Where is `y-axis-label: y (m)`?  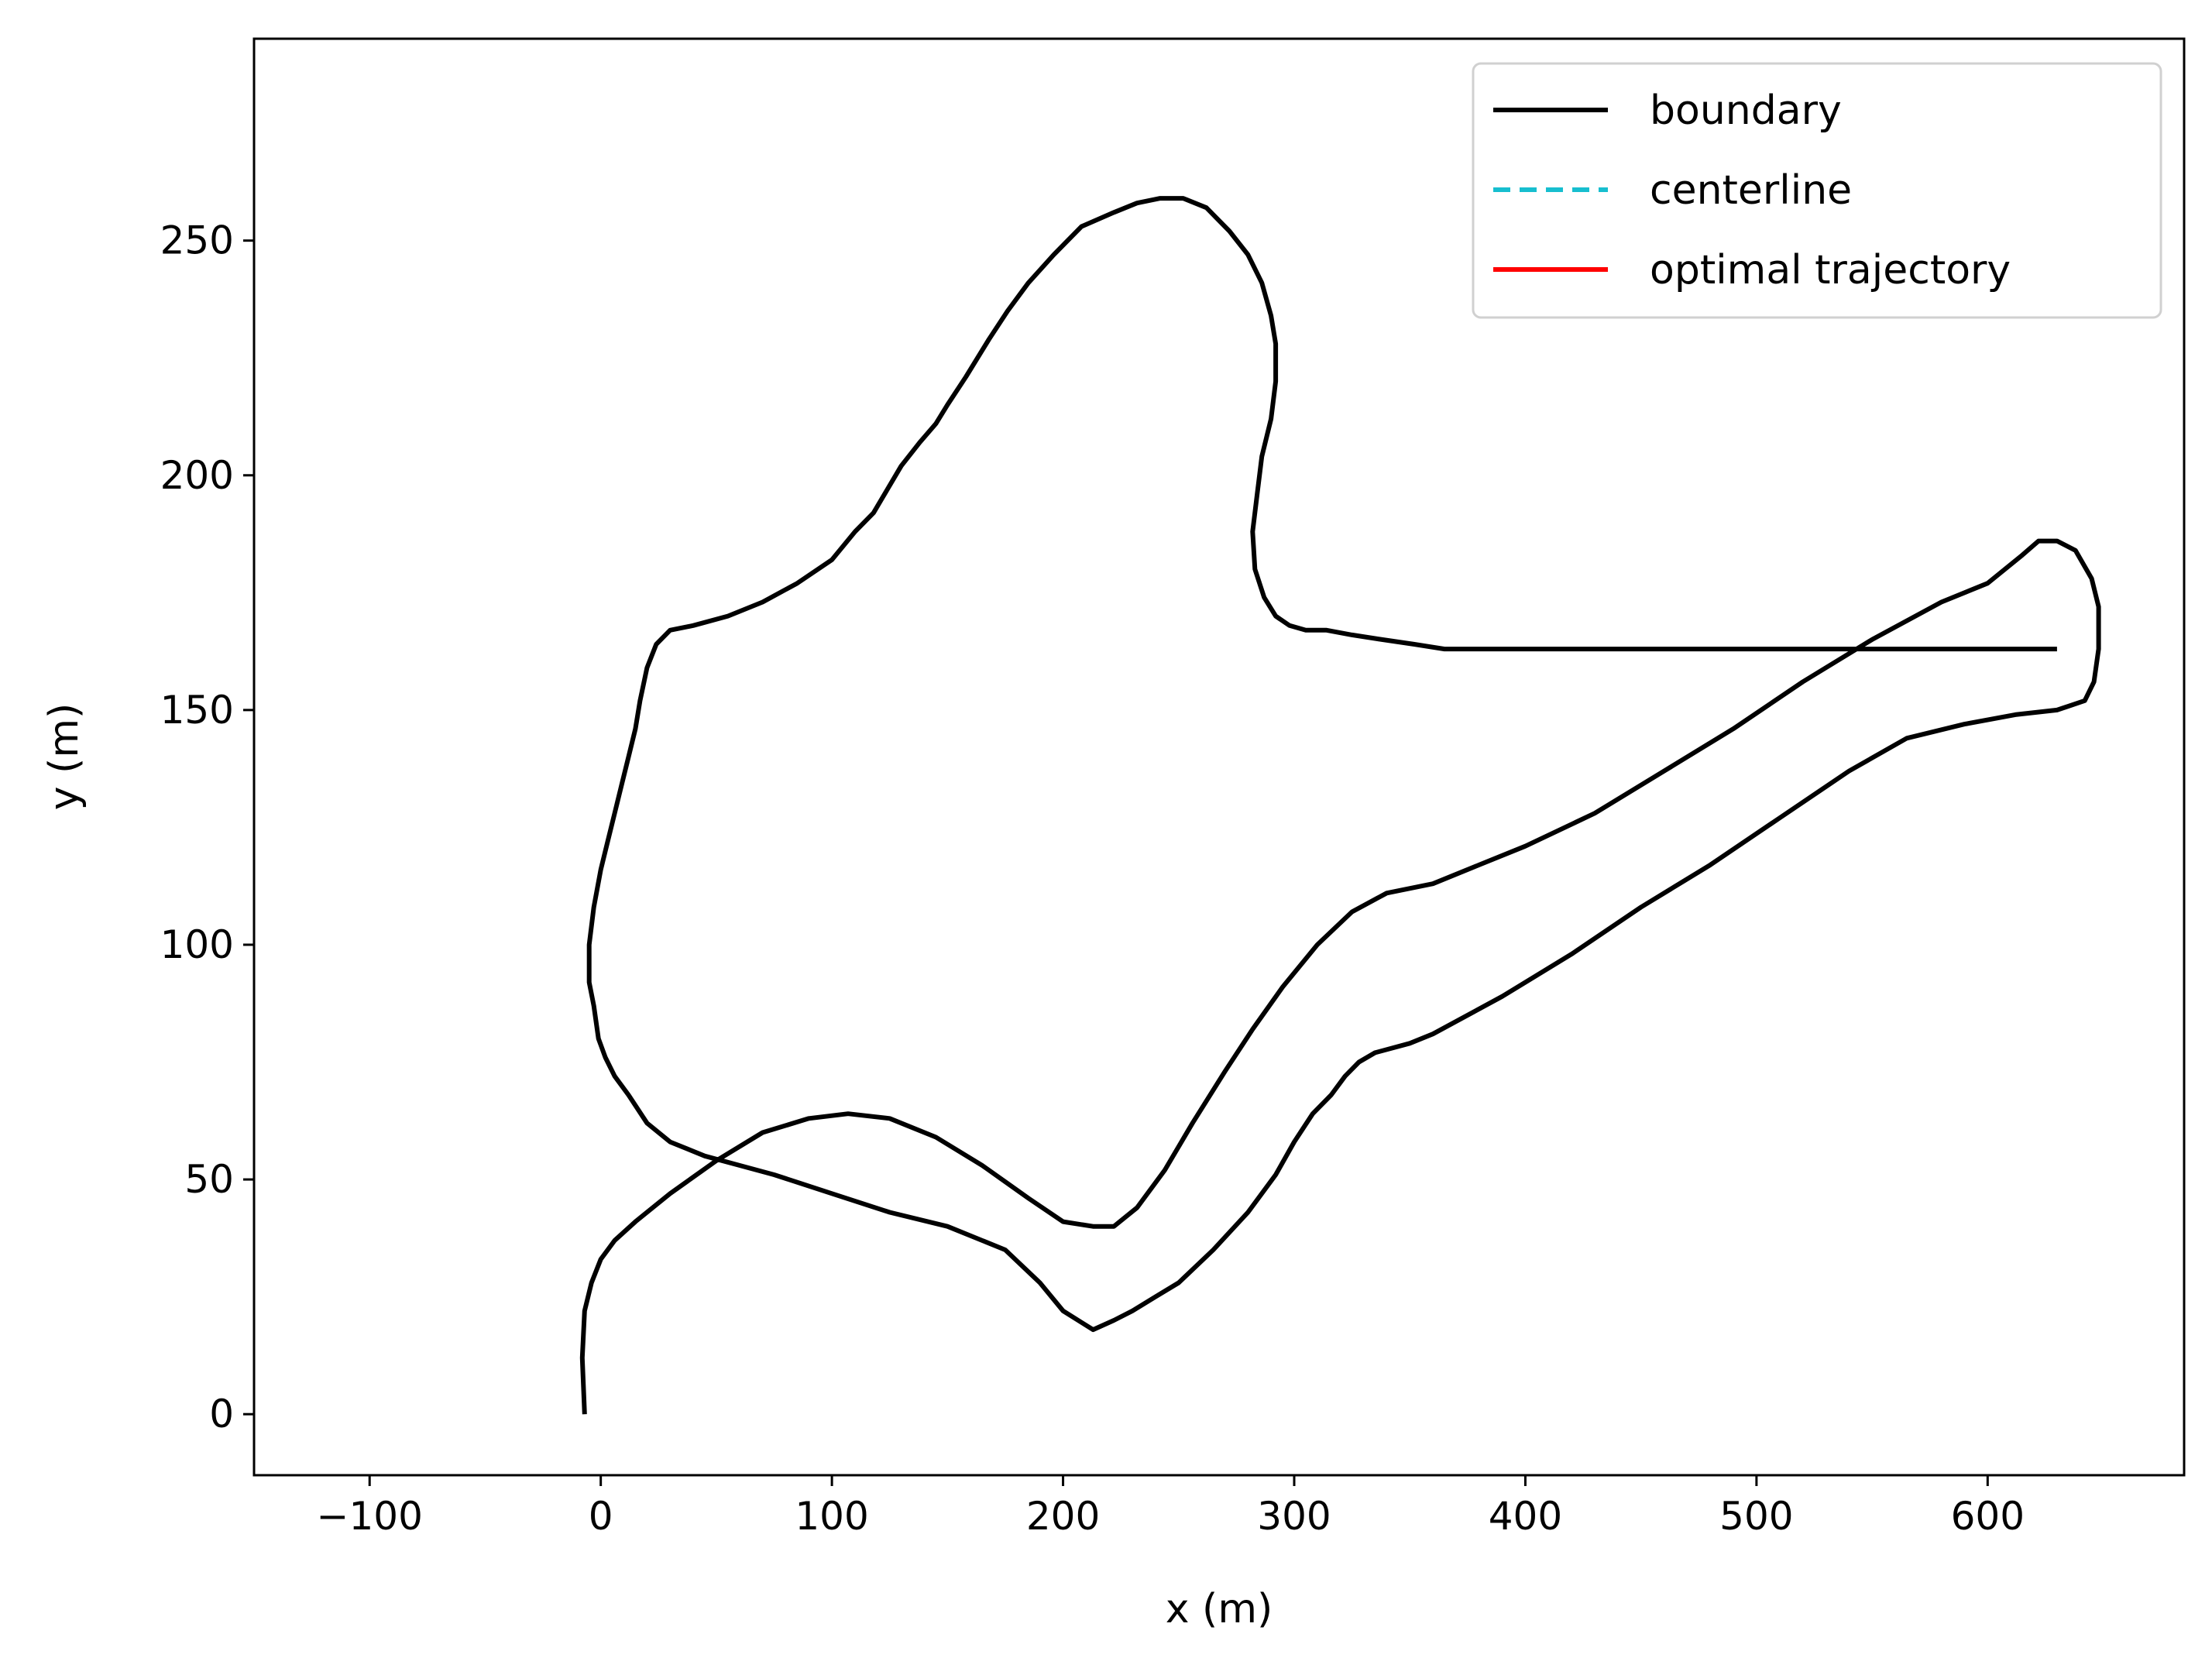
y-axis-label: y (m) is located at coordinates (64, 757).